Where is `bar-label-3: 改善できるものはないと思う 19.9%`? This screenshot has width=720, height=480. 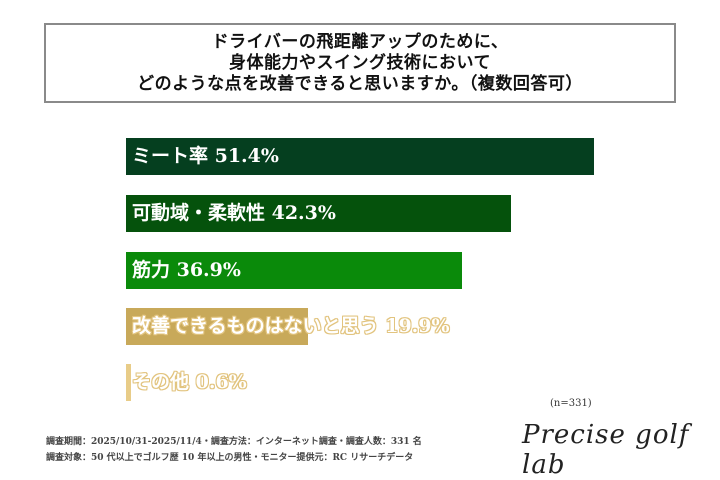
bar-label-3: 改善できるものはないと思う 19.9% is located at coordinates (291, 326).